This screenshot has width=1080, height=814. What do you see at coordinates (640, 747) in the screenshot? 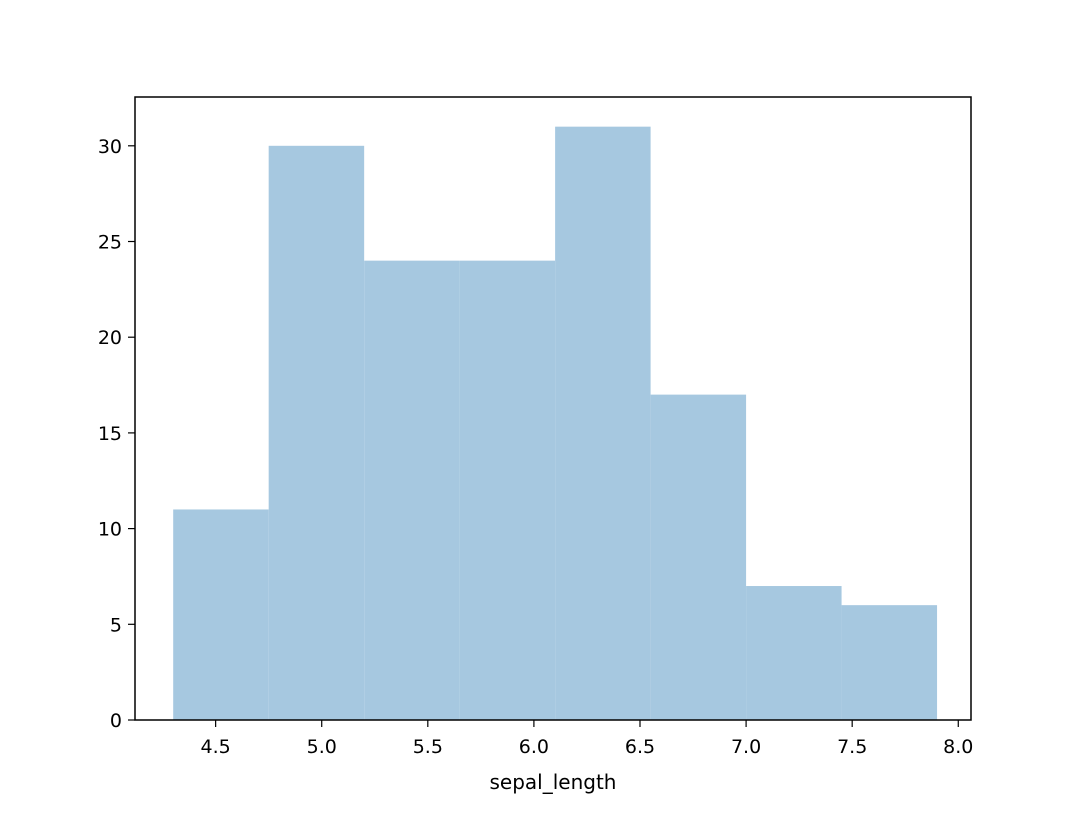
I see `x-tick-label: 6.5` at bounding box center [640, 747].